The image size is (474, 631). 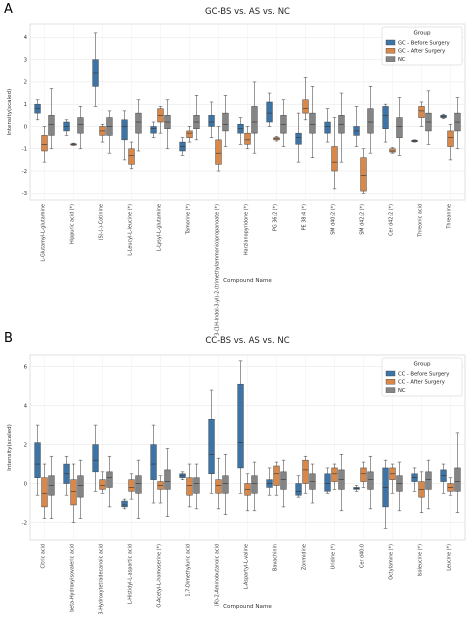 I want to click on legend-entry: GC - After Surgery, so click(x=421, y=52).